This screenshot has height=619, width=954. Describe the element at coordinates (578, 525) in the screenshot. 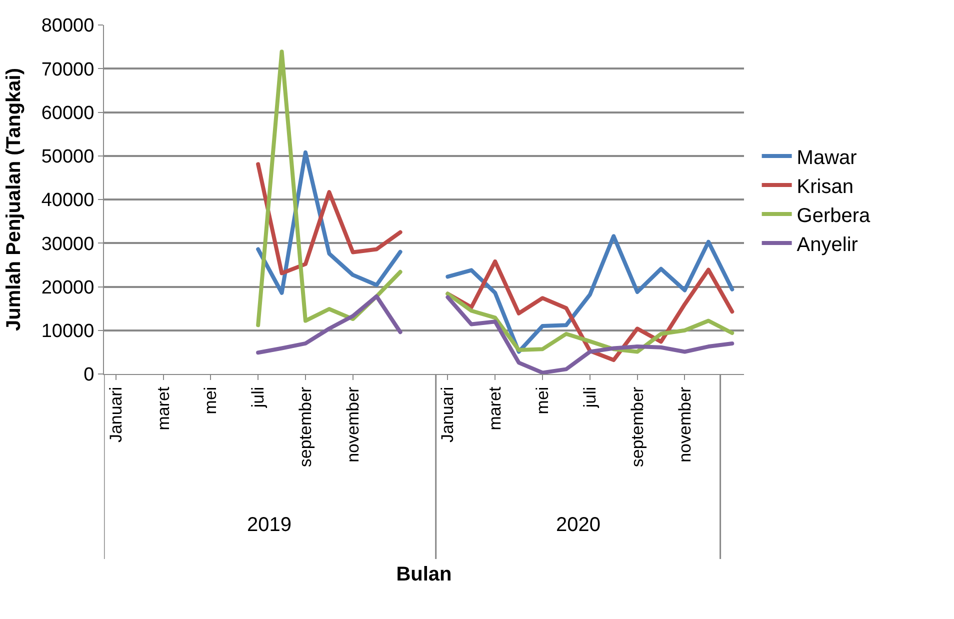

I see `text: 2020` at that location.